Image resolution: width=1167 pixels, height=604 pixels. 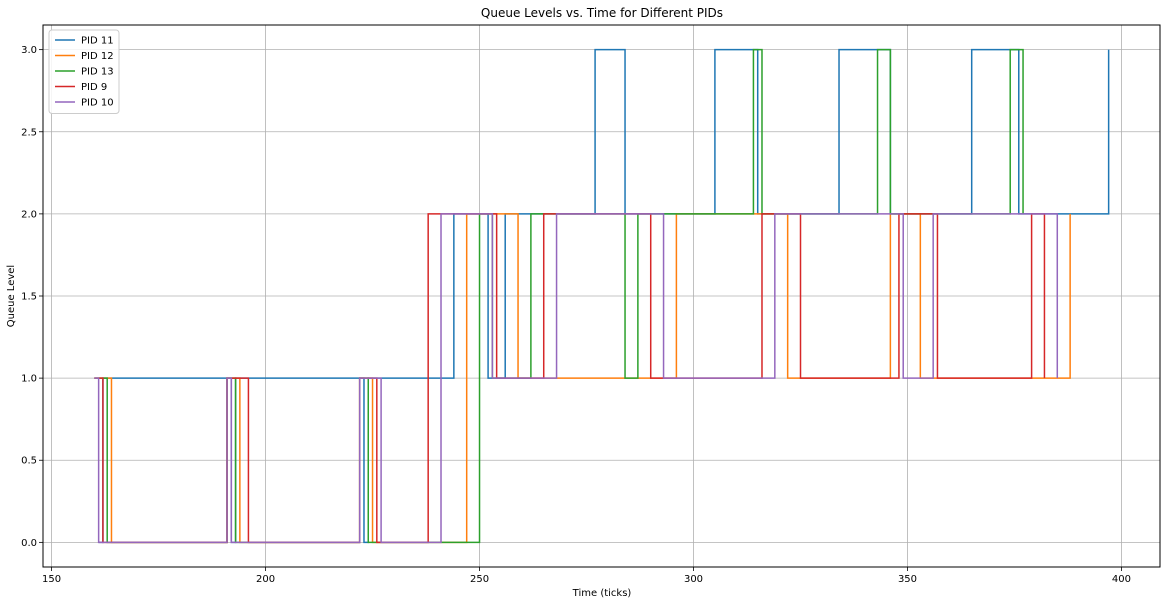 I want to click on legend-label: PID 10, so click(x=97, y=103).